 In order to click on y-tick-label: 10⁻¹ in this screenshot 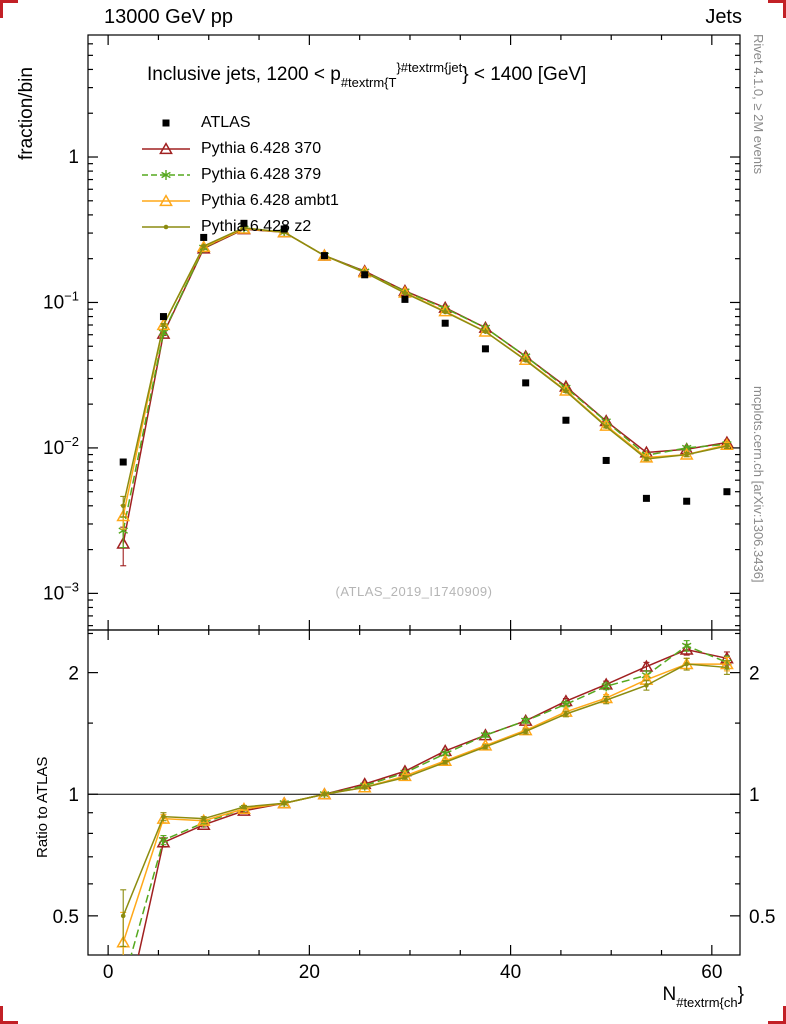, I will do `click(61, 300)`.